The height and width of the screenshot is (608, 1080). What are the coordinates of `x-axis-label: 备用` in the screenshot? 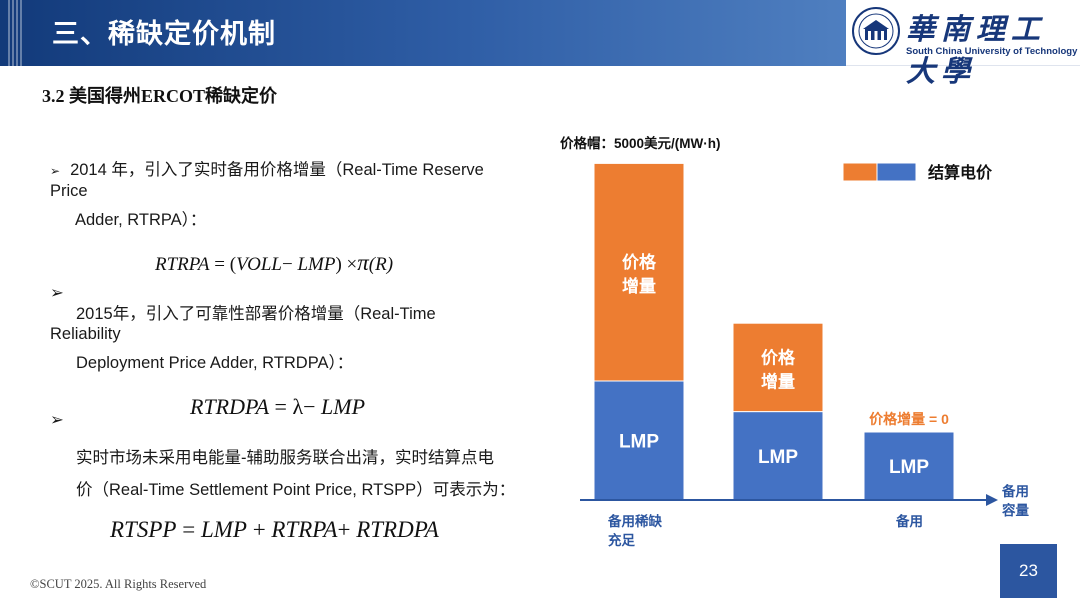 It's located at (1015, 491).